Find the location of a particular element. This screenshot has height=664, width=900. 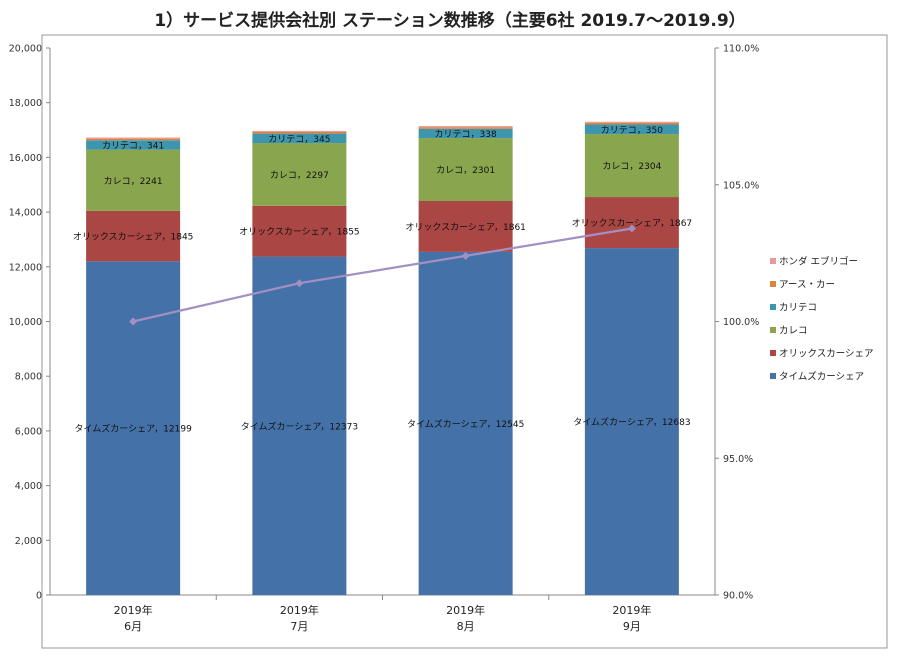

data-label: カレコ，2301 is located at coordinates (465, 170).